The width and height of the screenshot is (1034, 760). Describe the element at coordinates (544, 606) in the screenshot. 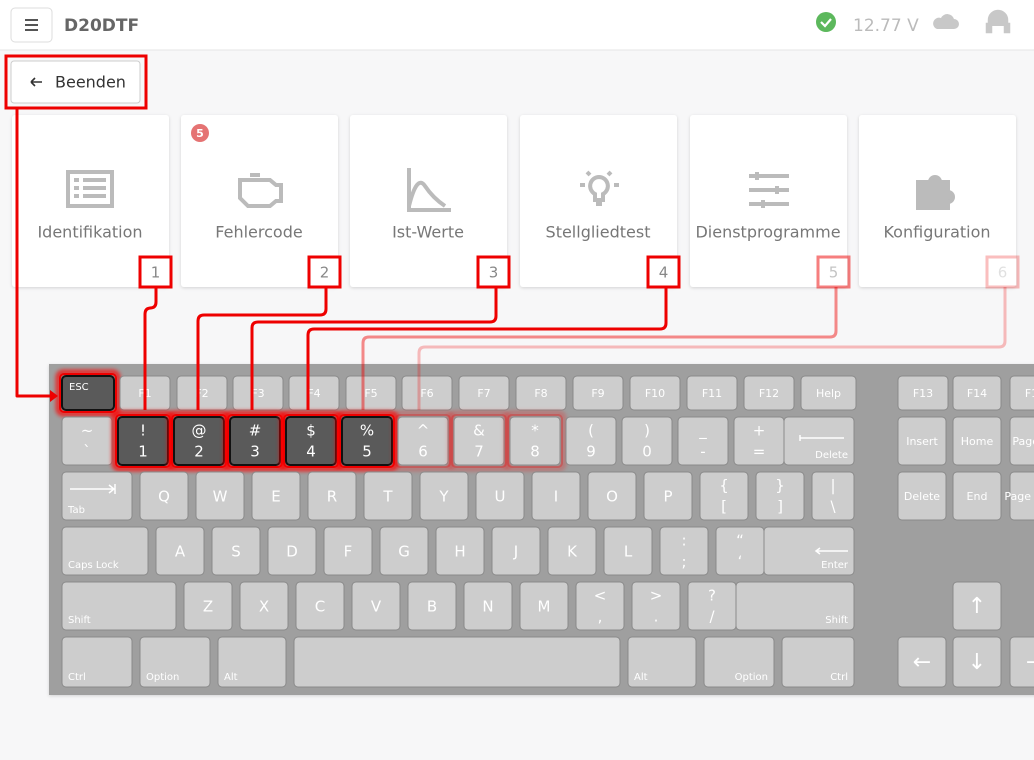

I see `key: M` at that location.